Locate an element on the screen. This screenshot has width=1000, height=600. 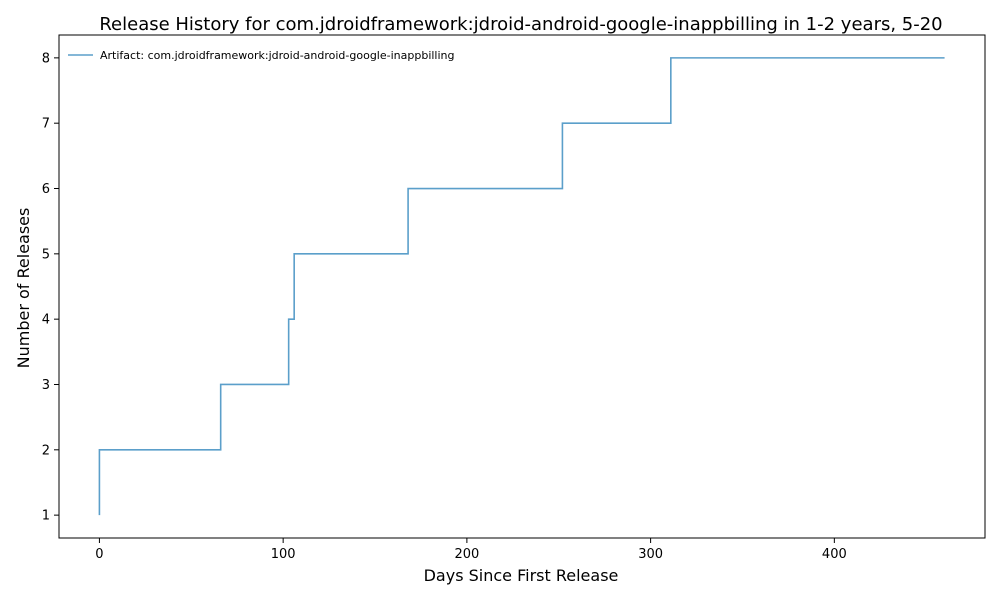
y-tick-label: 6 is located at coordinates (46, 189).